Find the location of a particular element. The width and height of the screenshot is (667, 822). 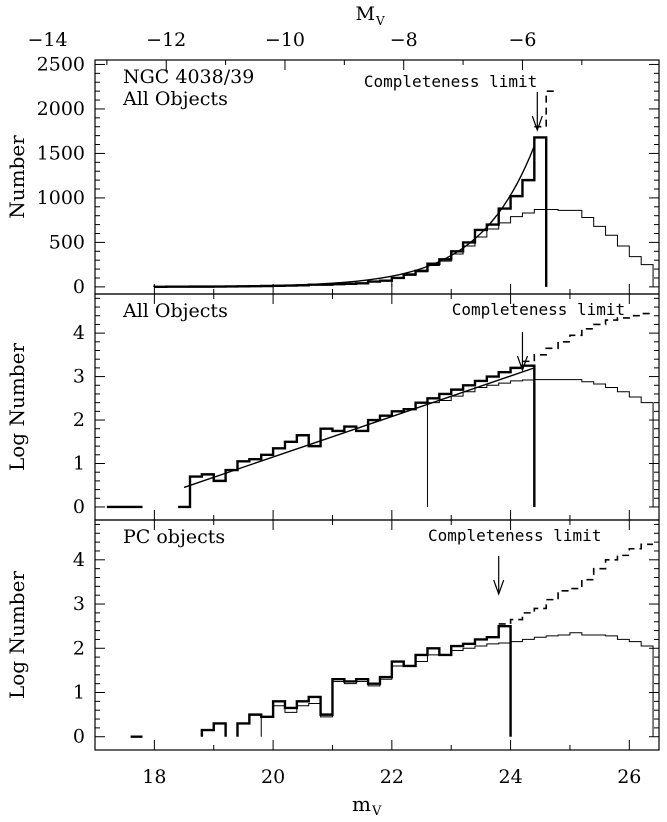

histogram-thick-bottom is located at coordinates (321, 681).